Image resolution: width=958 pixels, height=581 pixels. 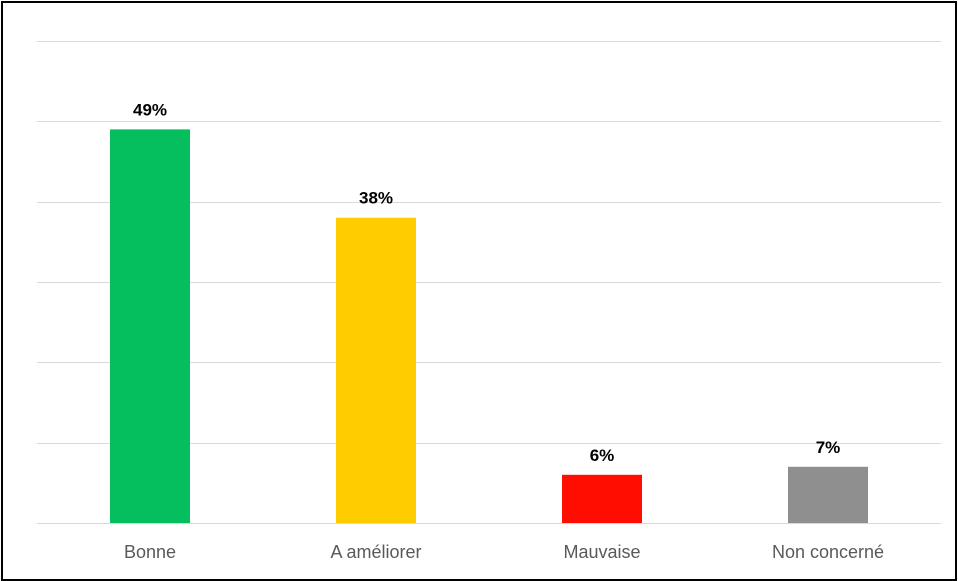 I want to click on data-label-3: 7%, so click(x=828, y=447).